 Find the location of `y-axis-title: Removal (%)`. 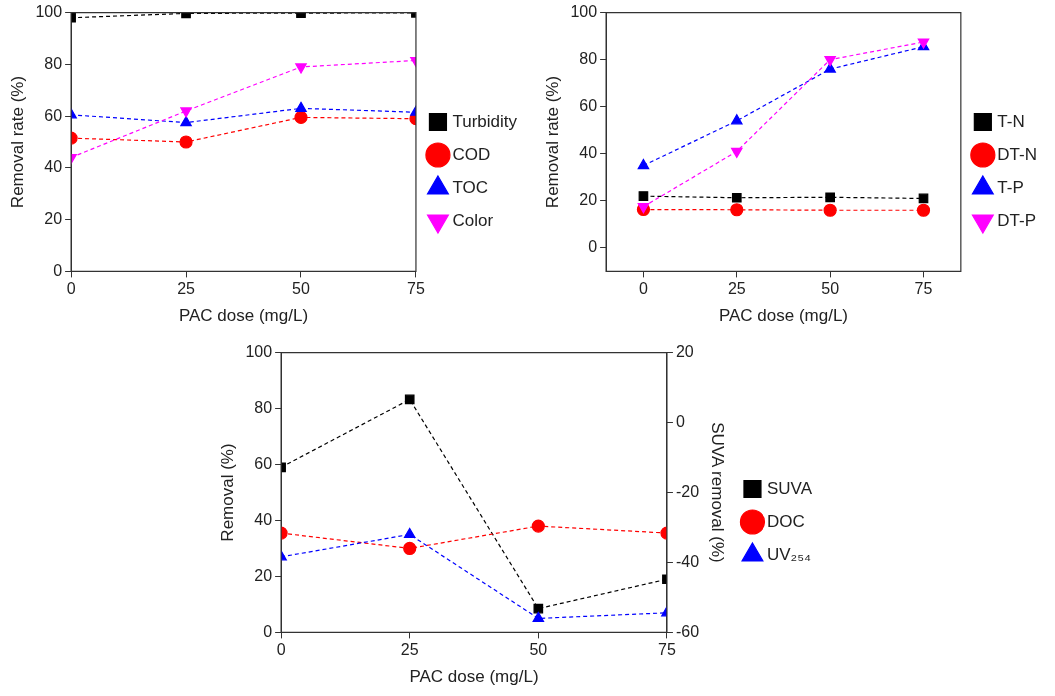

y-axis-title: Removal (%) is located at coordinates (227, 492).